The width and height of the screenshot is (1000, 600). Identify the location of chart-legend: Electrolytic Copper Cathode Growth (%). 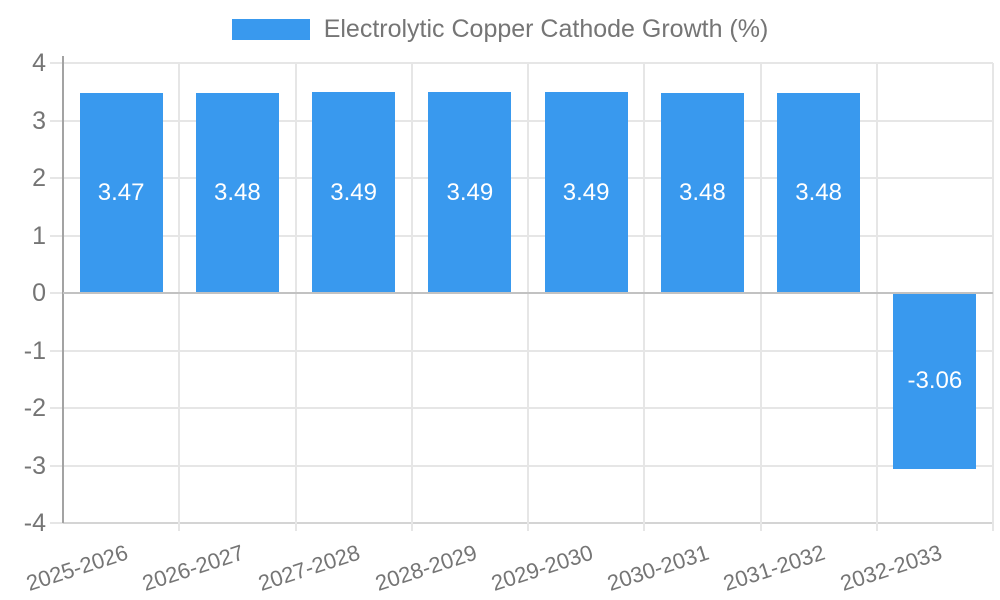
(500, 29).